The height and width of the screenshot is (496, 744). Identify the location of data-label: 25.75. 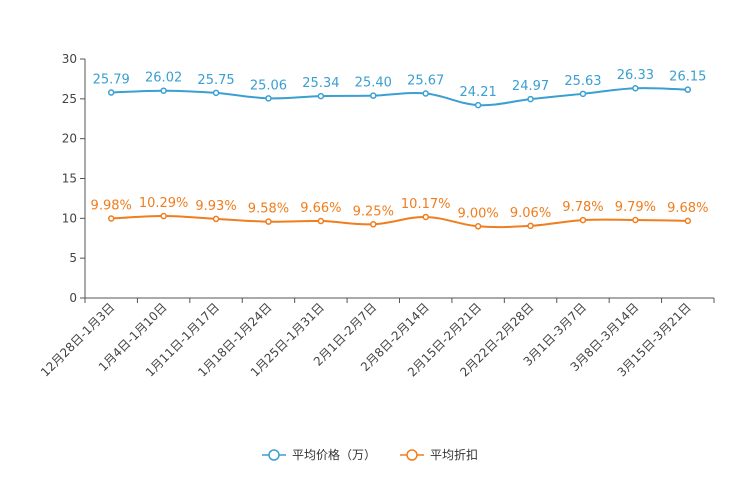
(215, 80).